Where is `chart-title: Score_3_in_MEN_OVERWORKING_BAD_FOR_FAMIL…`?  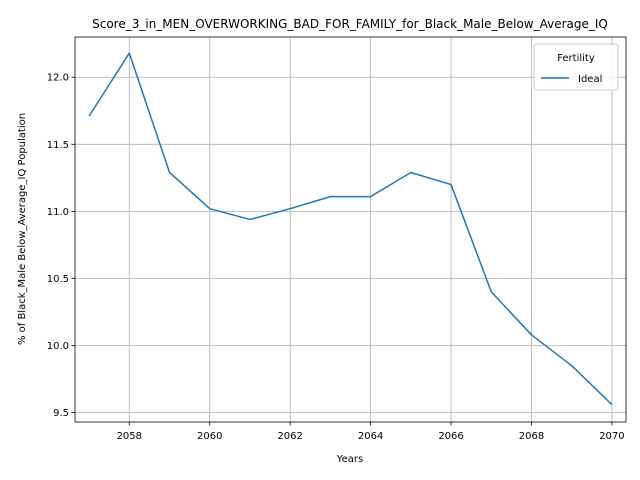
chart-title: Score_3_in_MEN_OVERWORKING_BAD_FOR_FAMIL… is located at coordinates (350, 24).